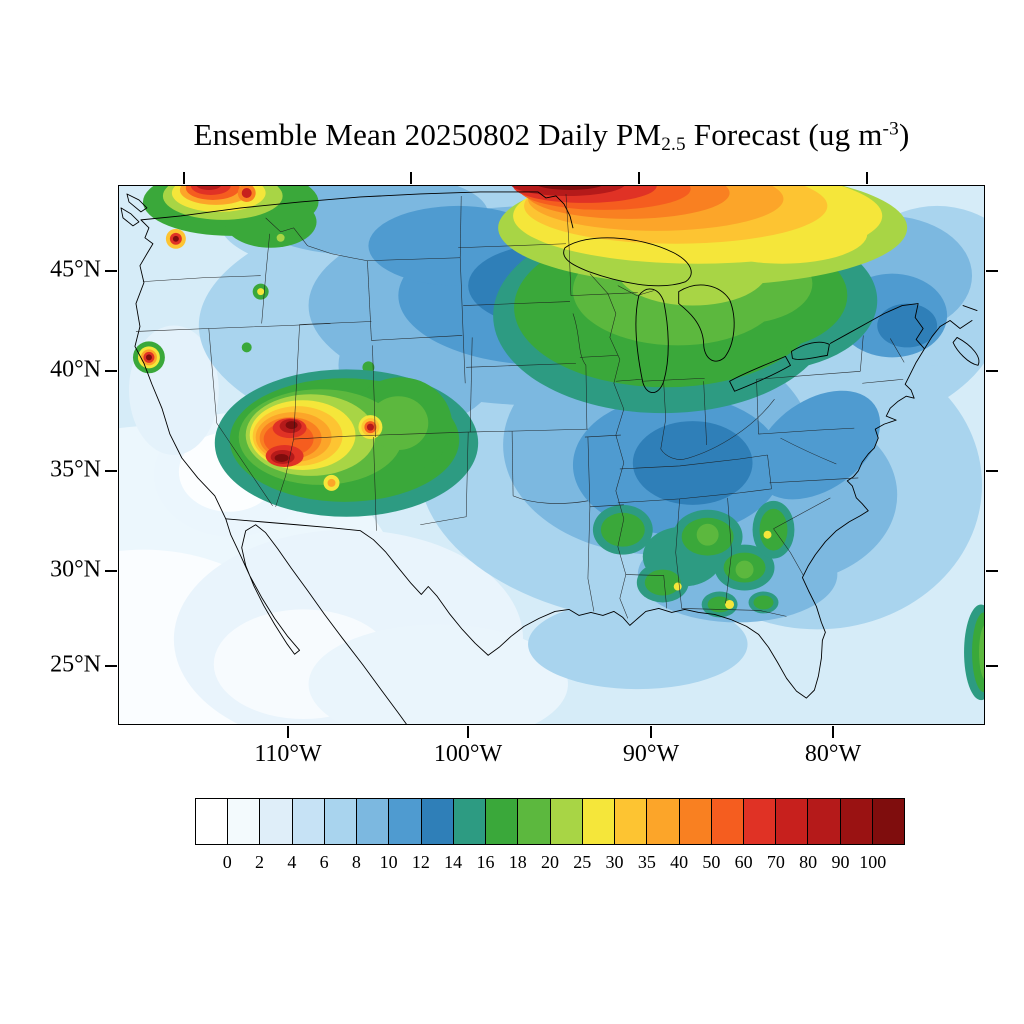 The width and height of the screenshot is (1024, 1024). Describe the element at coordinates (873, 862) in the screenshot. I see `colorbar-label: 100` at that location.